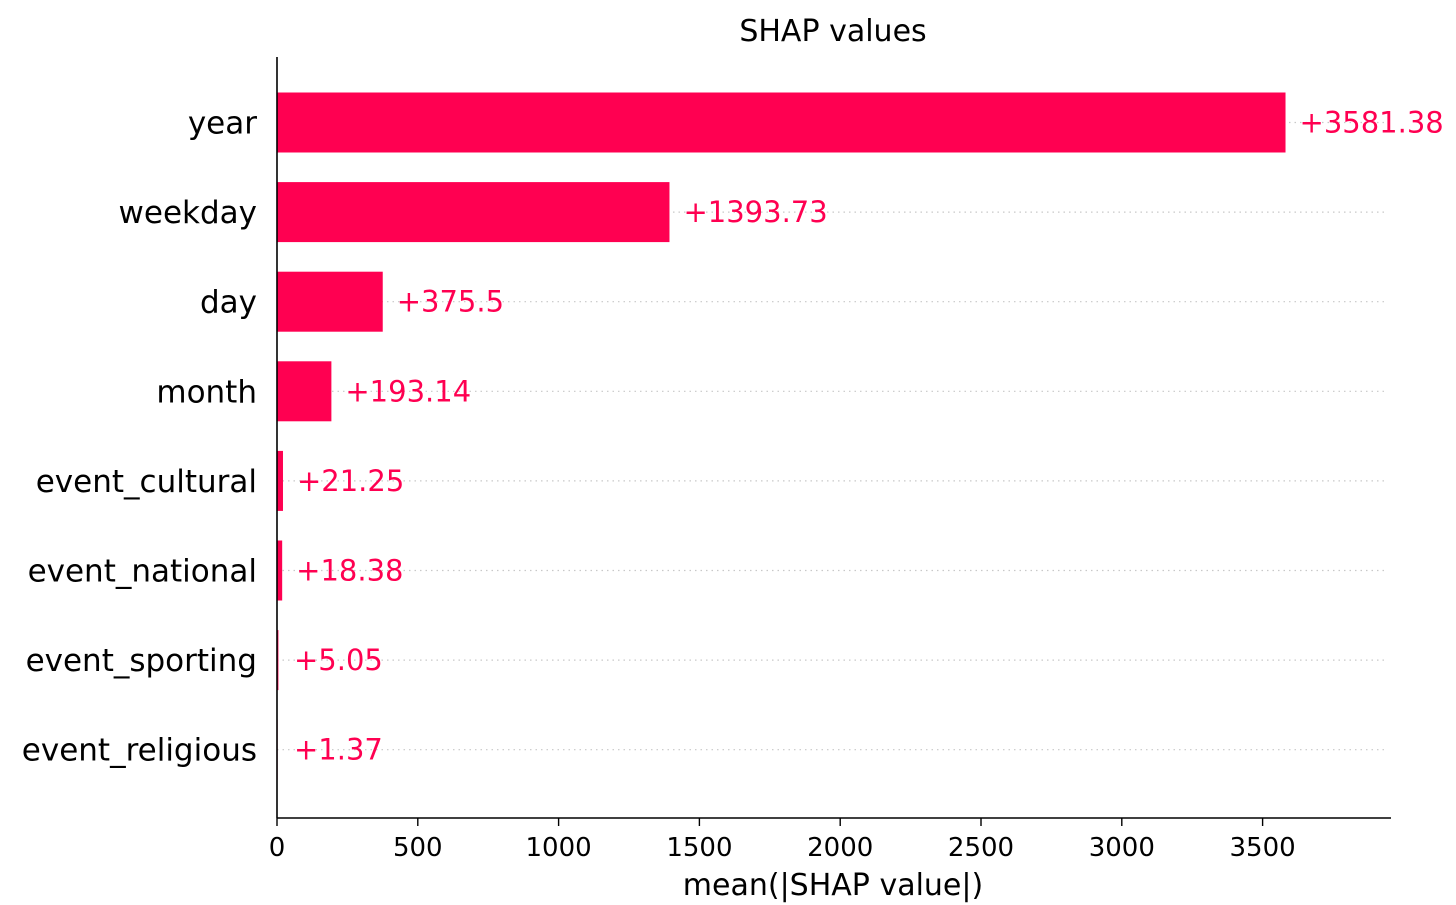 The width and height of the screenshot is (1456, 905). Describe the element at coordinates (840, 848) in the screenshot. I see `x-tick-label: 2000` at that location.